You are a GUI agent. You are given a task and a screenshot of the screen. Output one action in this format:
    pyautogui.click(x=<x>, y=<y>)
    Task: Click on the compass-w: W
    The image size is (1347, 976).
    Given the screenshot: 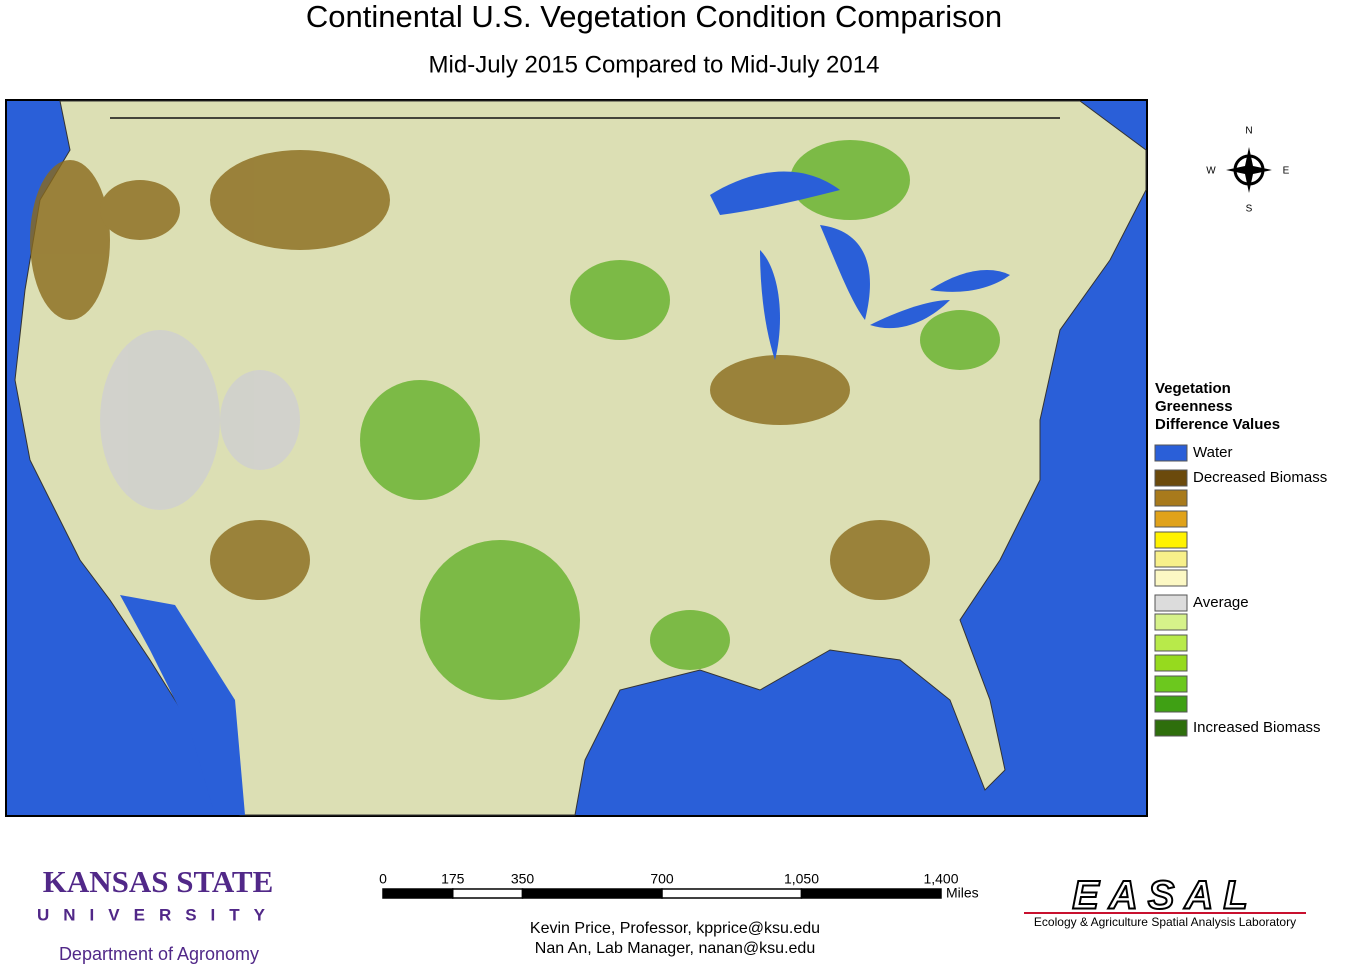 What is the action you would take?
    pyautogui.click(x=1211, y=171)
    